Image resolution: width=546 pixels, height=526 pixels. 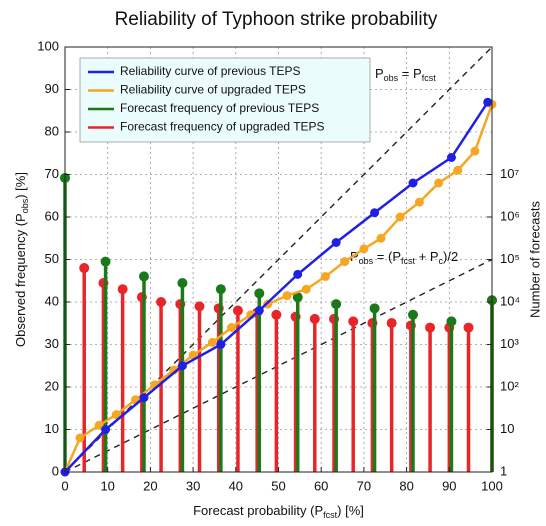 I want to click on x-tick-label: 30, so click(x=193, y=485).